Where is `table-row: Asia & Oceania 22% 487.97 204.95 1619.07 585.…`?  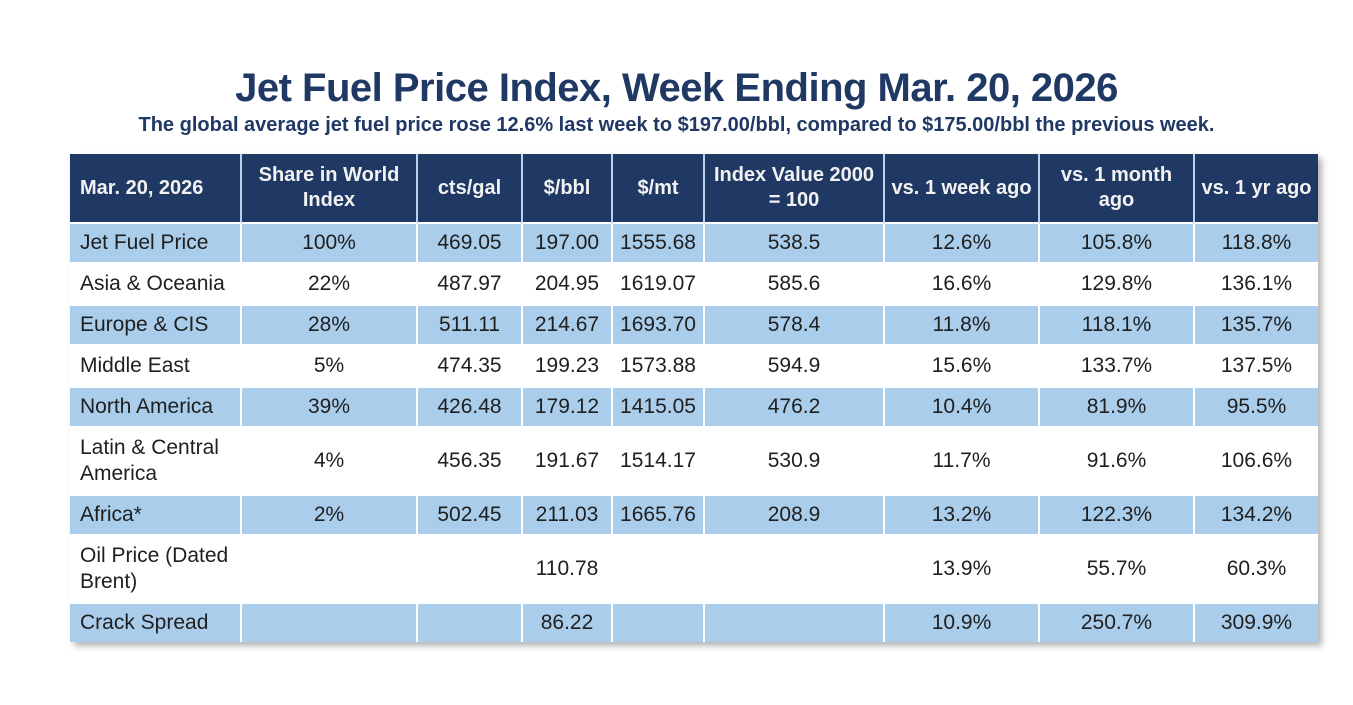
table-row: Asia & Oceania 22% 487.97 204.95 1619.07 585.… is located at coordinates (694, 285).